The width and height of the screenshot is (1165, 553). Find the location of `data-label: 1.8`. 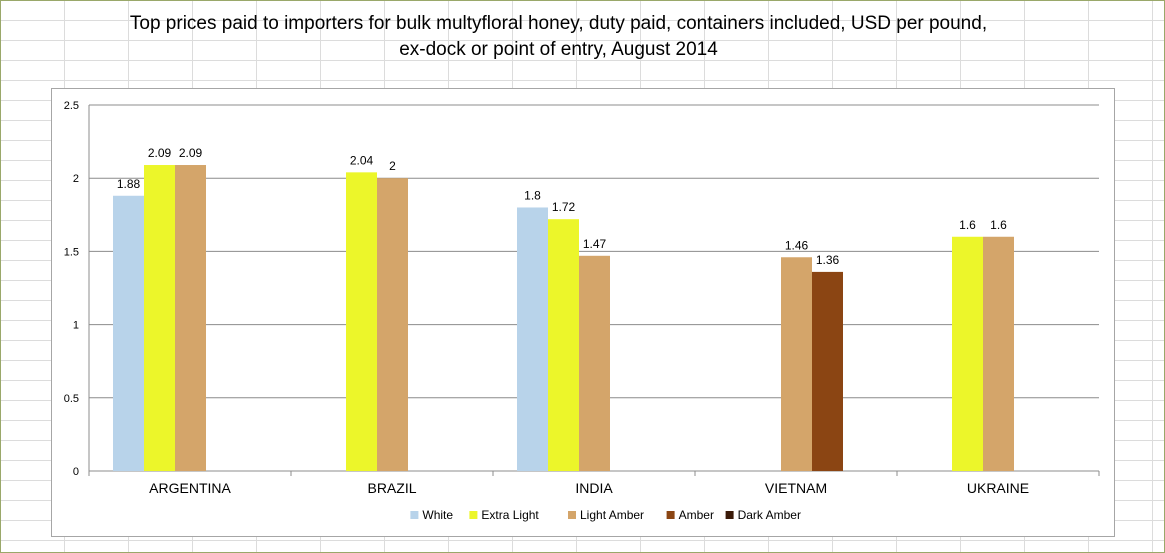

data-label: 1.8 is located at coordinates (532, 195).